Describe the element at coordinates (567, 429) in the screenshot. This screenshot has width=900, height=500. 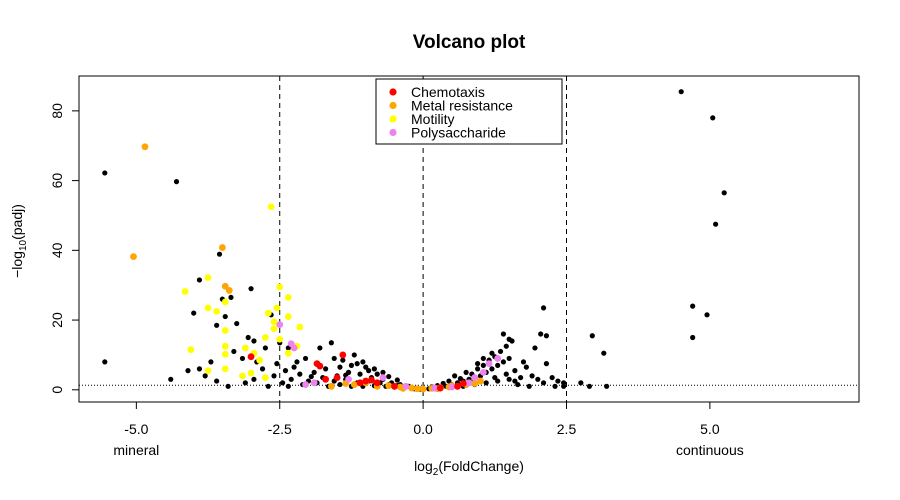
I see `x-tick-label-3: 2.5` at that location.